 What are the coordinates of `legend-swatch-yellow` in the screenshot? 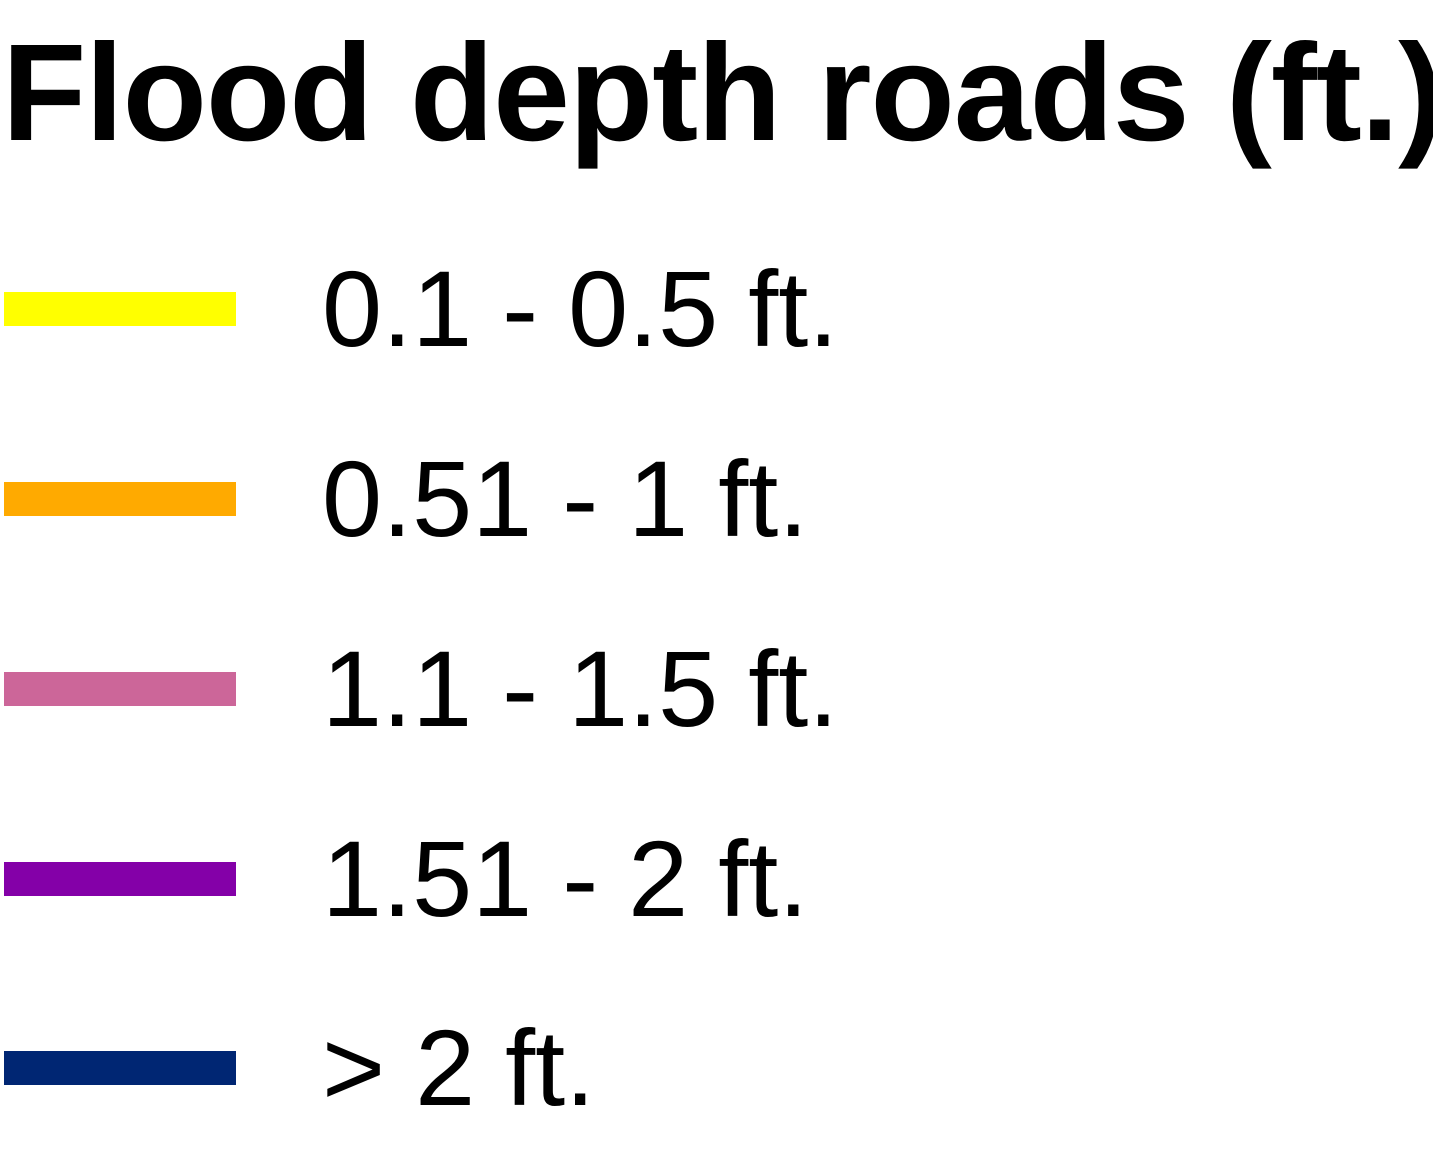 It's located at (120, 309).